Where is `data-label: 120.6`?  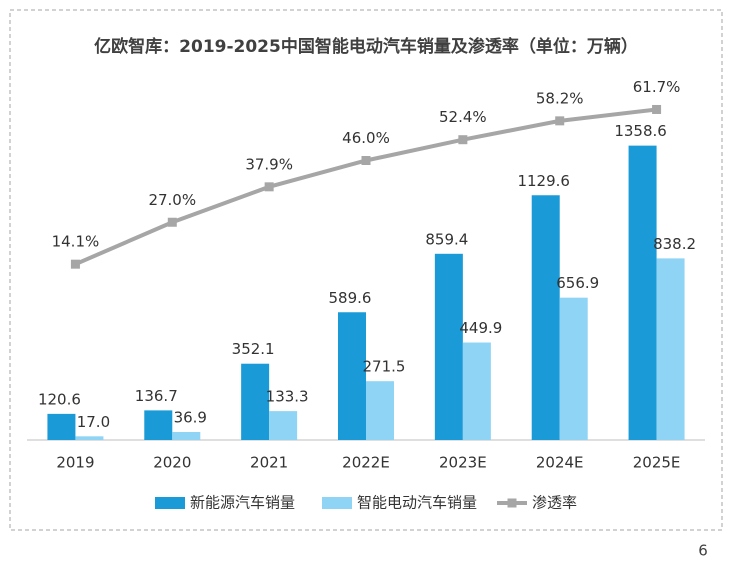 data-label: 120.6 is located at coordinates (59, 399).